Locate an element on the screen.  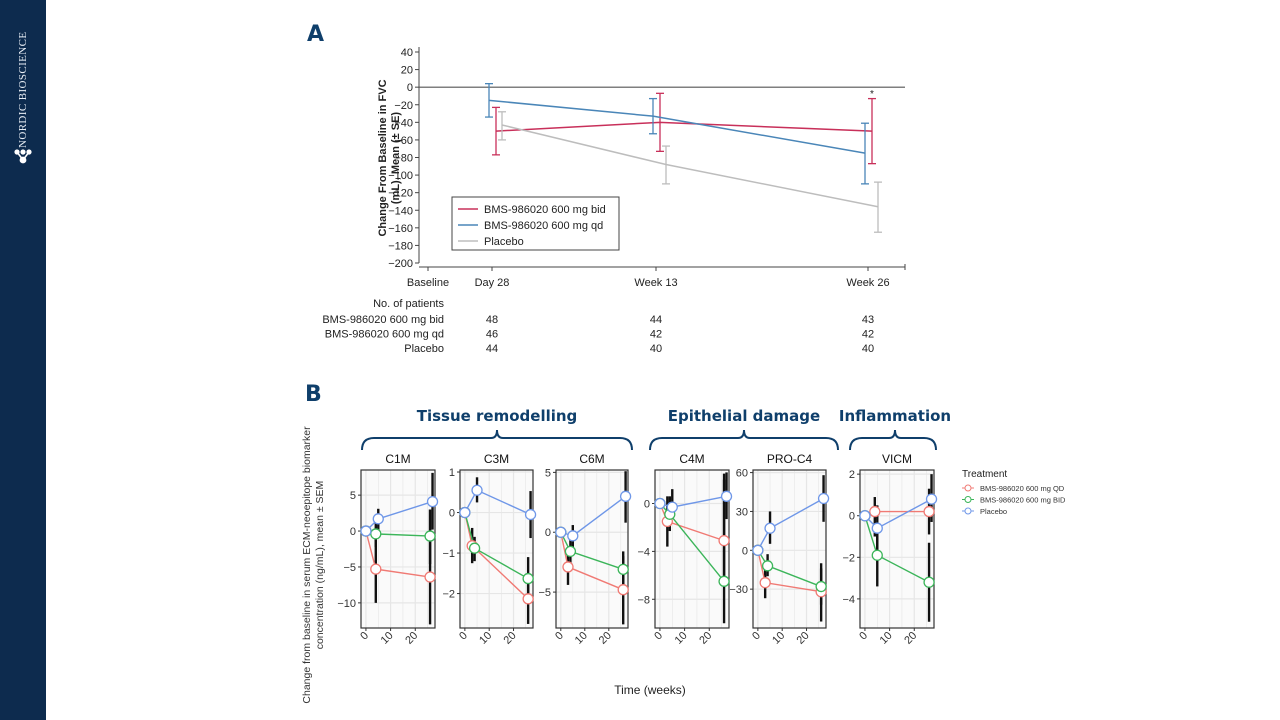
legend-label: BMS-986020 600 mg BID is located at coordinates (1023, 500).